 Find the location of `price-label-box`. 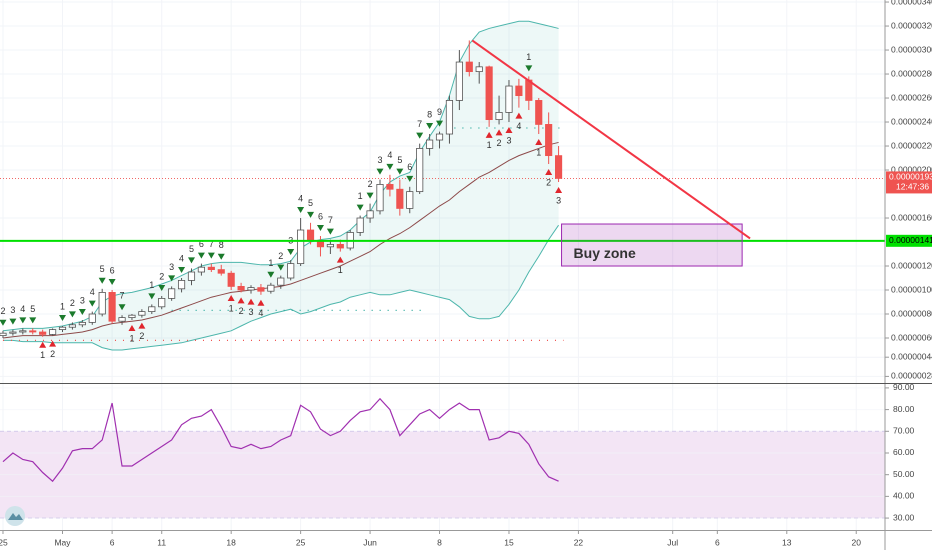

price-label-box is located at coordinates (909, 182).